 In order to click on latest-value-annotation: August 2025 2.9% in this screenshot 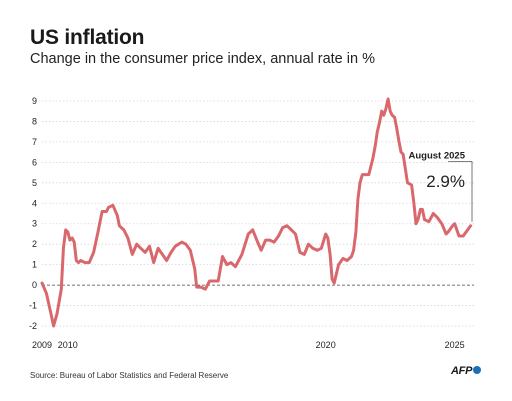, I will do `click(441, 186)`.